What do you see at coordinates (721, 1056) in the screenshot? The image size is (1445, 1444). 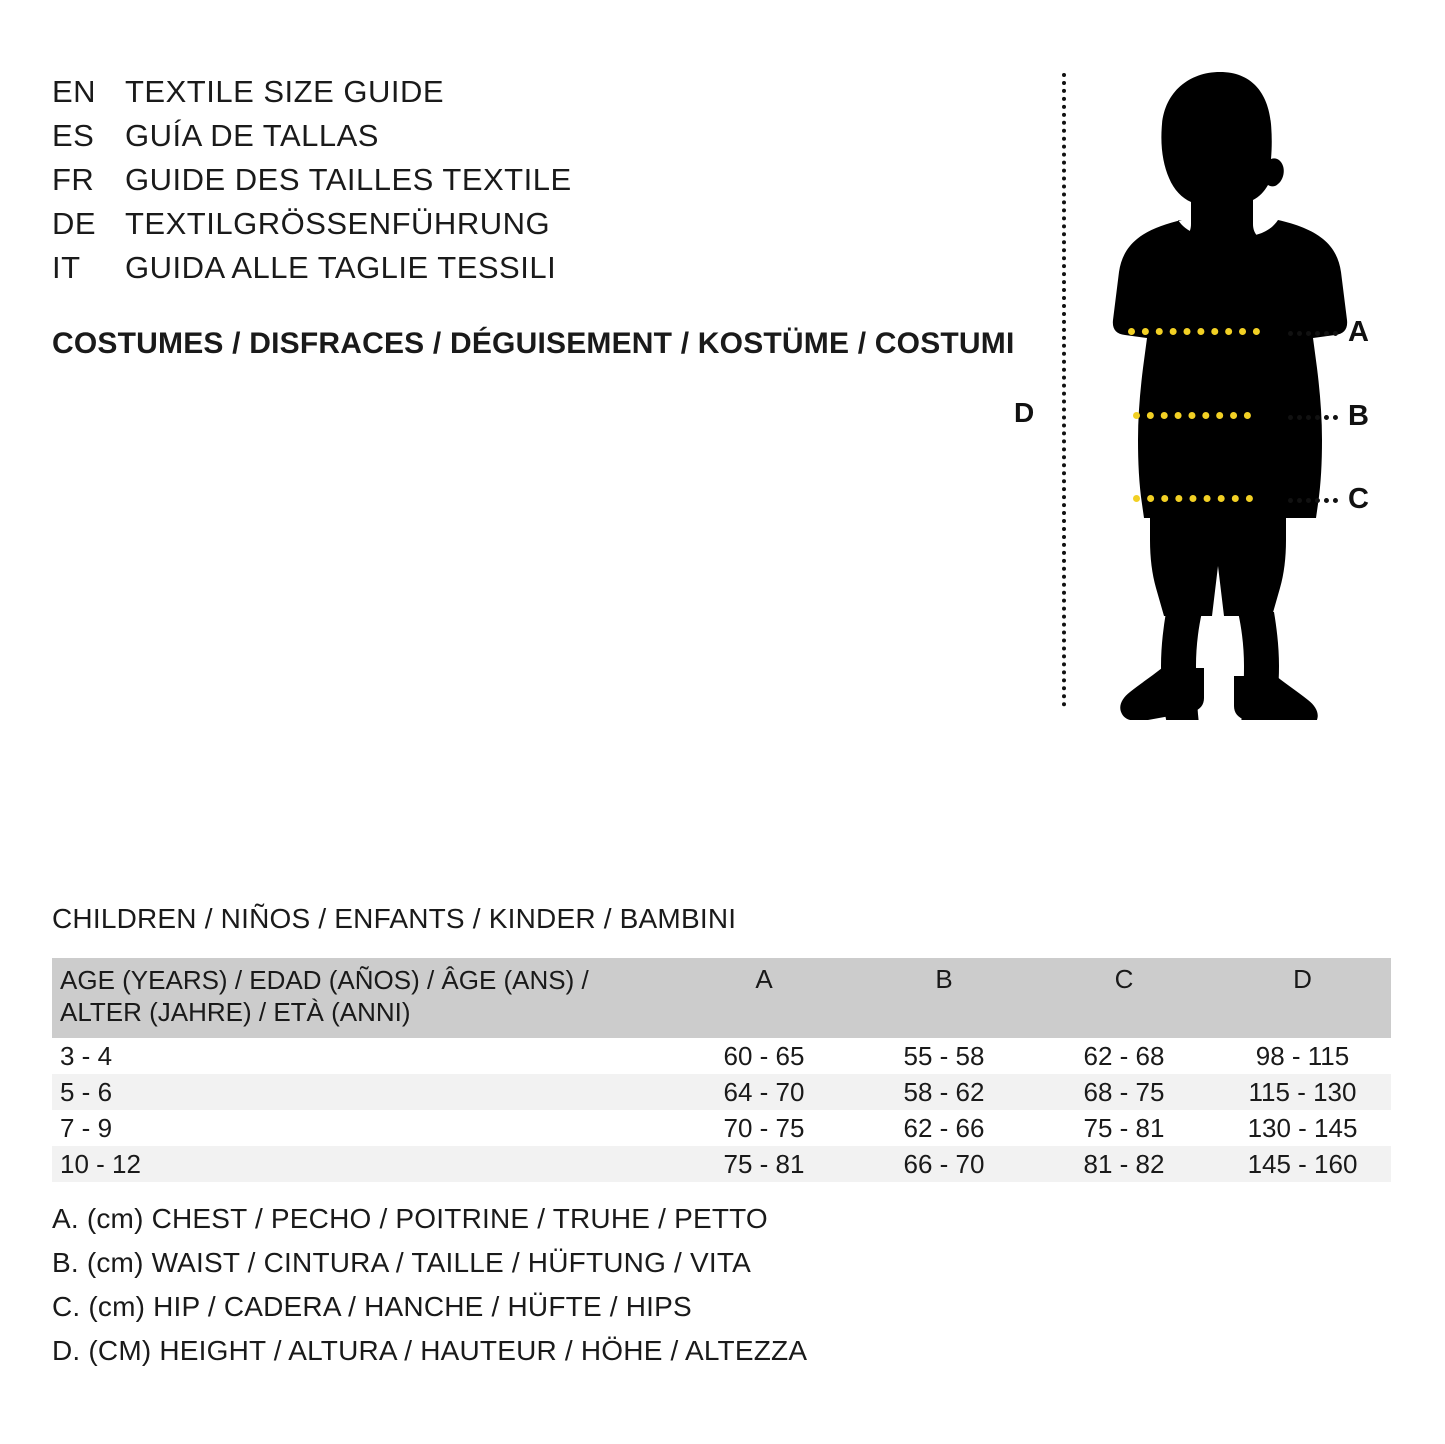 I see `table-row: 3 - 4 60 - 65 55 - 58 62 - 68 98 - 115` at bounding box center [721, 1056].